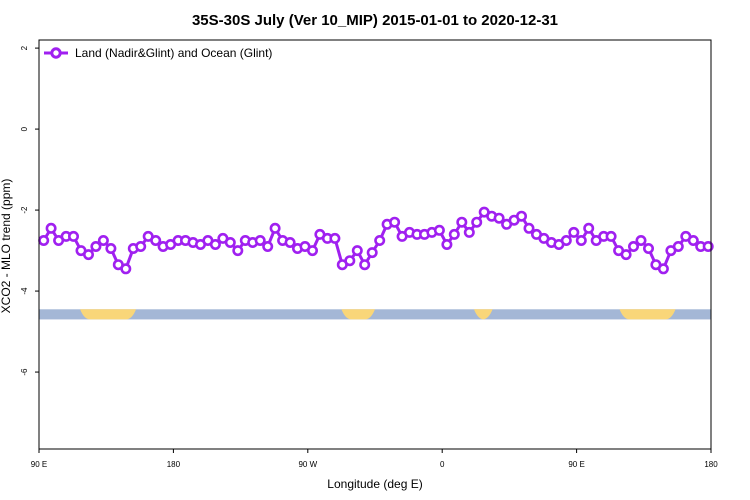 The width and height of the screenshot is (750, 500). I want to click on y-axis-label: XCO2 - MLO trend (ppm), so click(6, 246).